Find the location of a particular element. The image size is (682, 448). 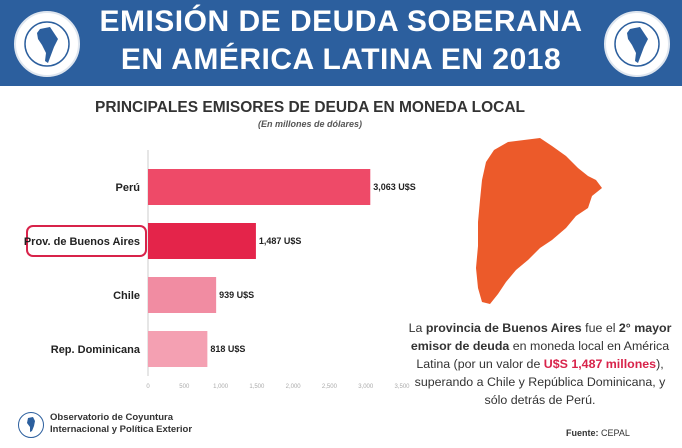

observatorio-logo-right is located at coordinates (637, 44).